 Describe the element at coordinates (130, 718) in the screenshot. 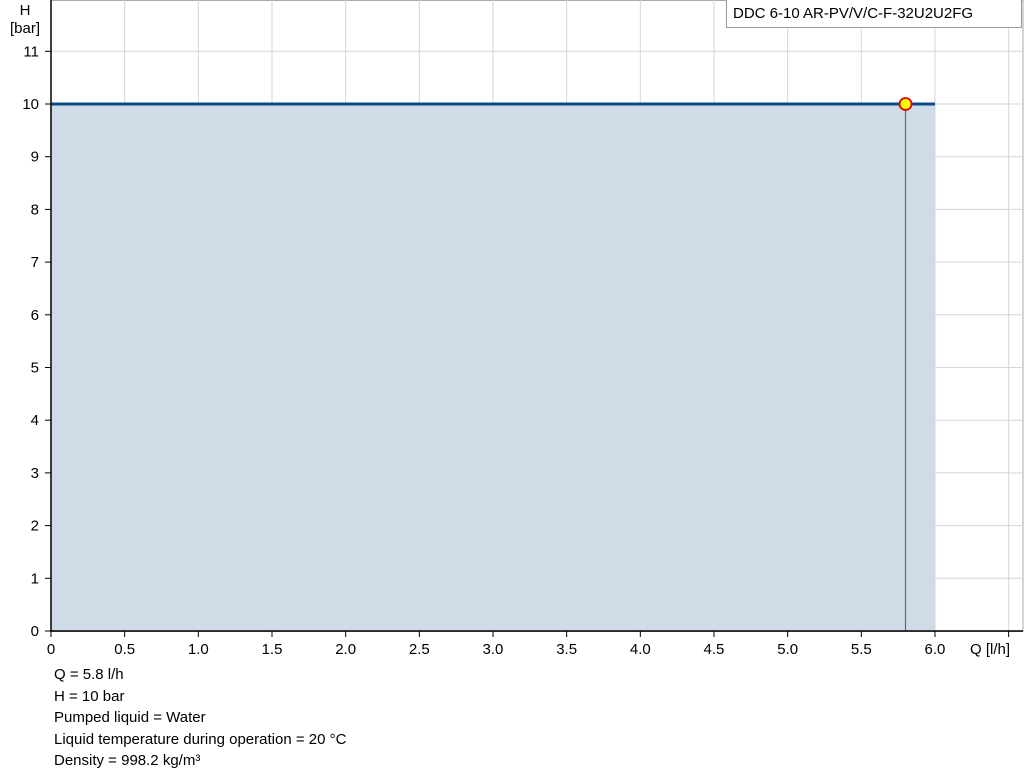

I see `info-liquid: Pumped liquid = Water` at that location.